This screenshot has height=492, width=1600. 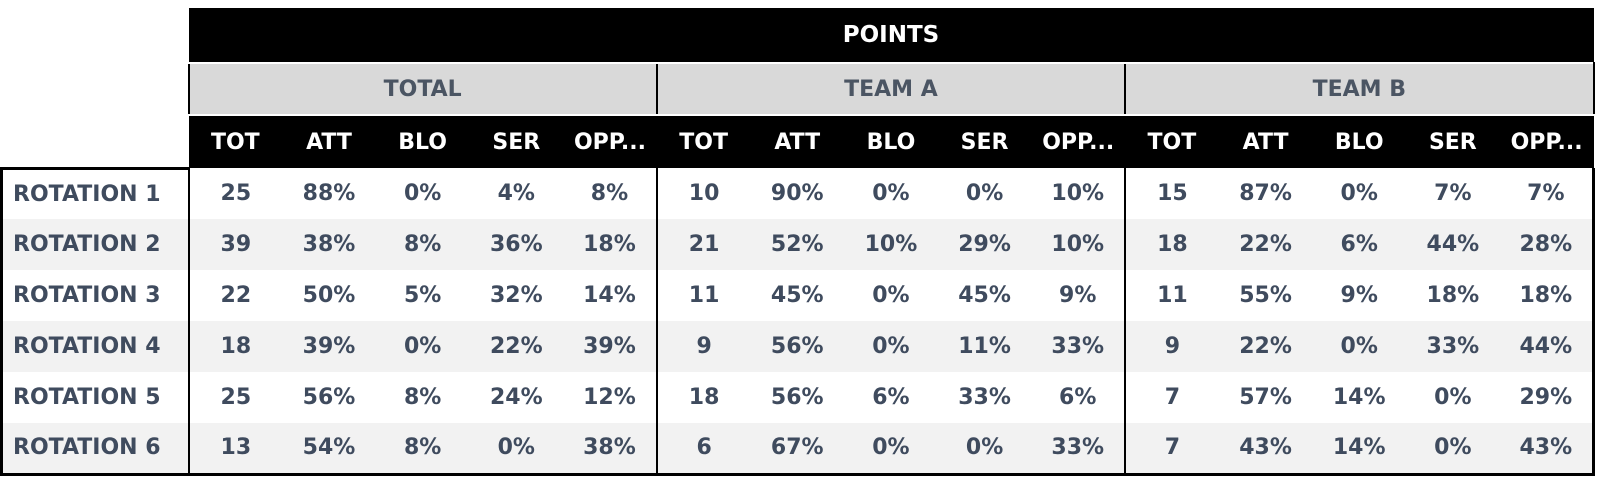 What do you see at coordinates (1265, 193) in the screenshot?
I see `table-cell: 87%` at bounding box center [1265, 193].